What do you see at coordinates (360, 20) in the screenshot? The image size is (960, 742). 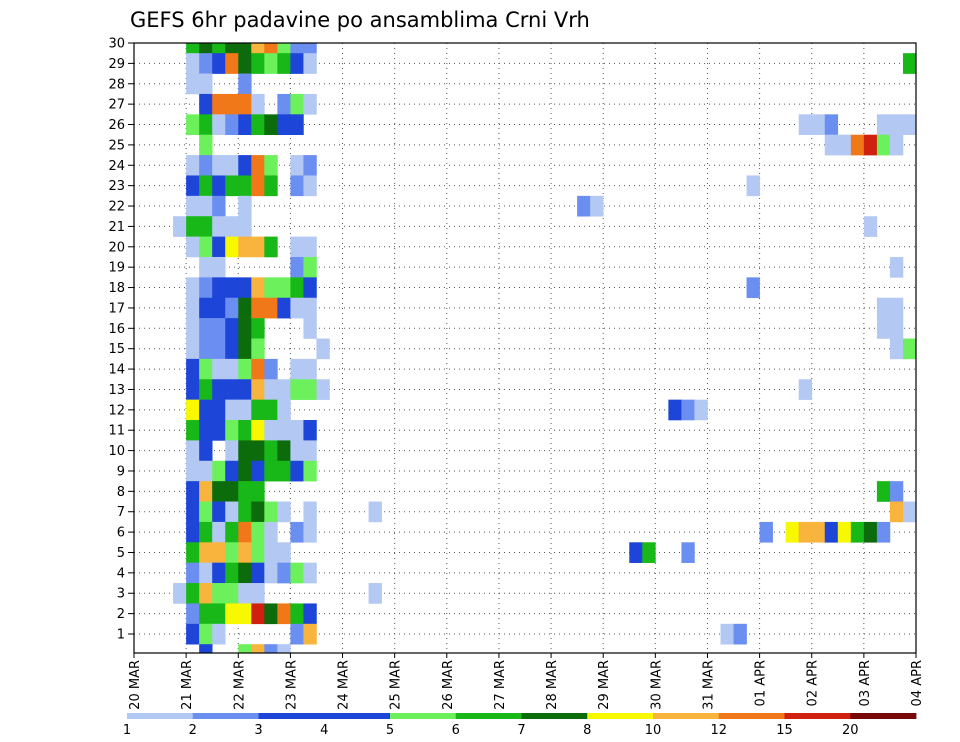 I see `chart-title: GEFS 6hr padavine po ansamblima Crni Vrh` at bounding box center [360, 20].